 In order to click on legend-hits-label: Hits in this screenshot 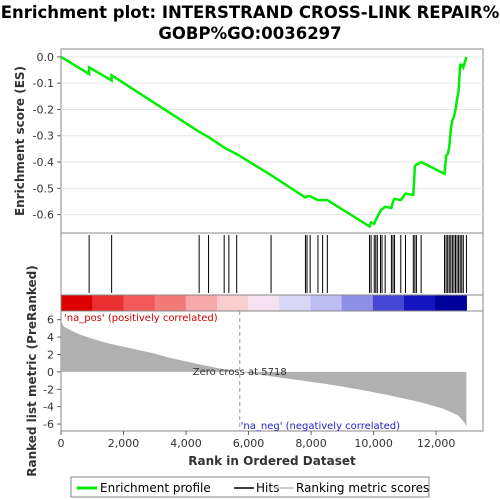, I will do `click(267, 488)`.